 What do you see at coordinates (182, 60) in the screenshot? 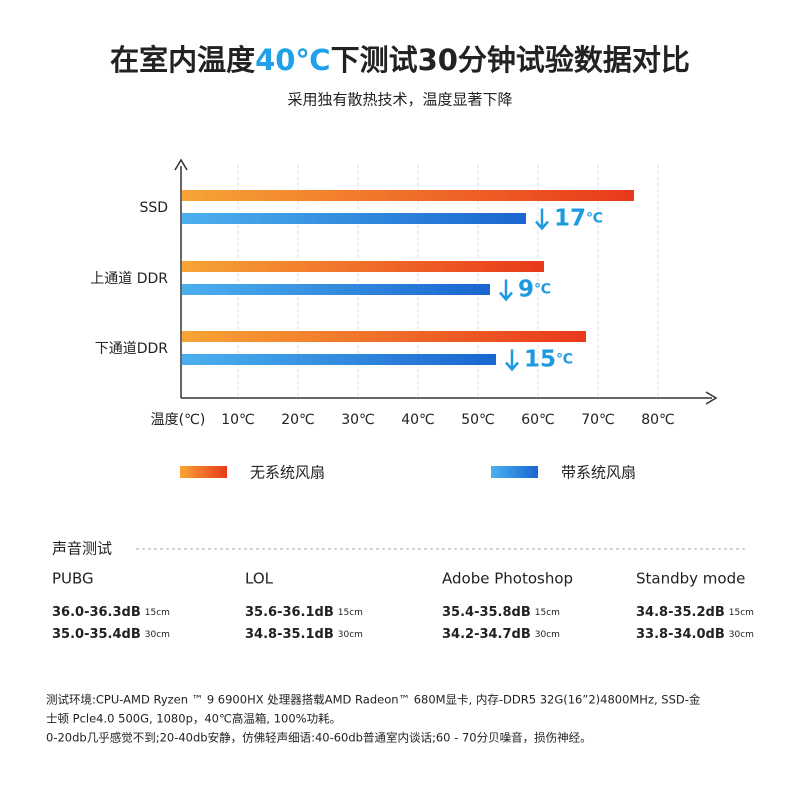
I see `title-part: 在室内温度` at bounding box center [182, 60].